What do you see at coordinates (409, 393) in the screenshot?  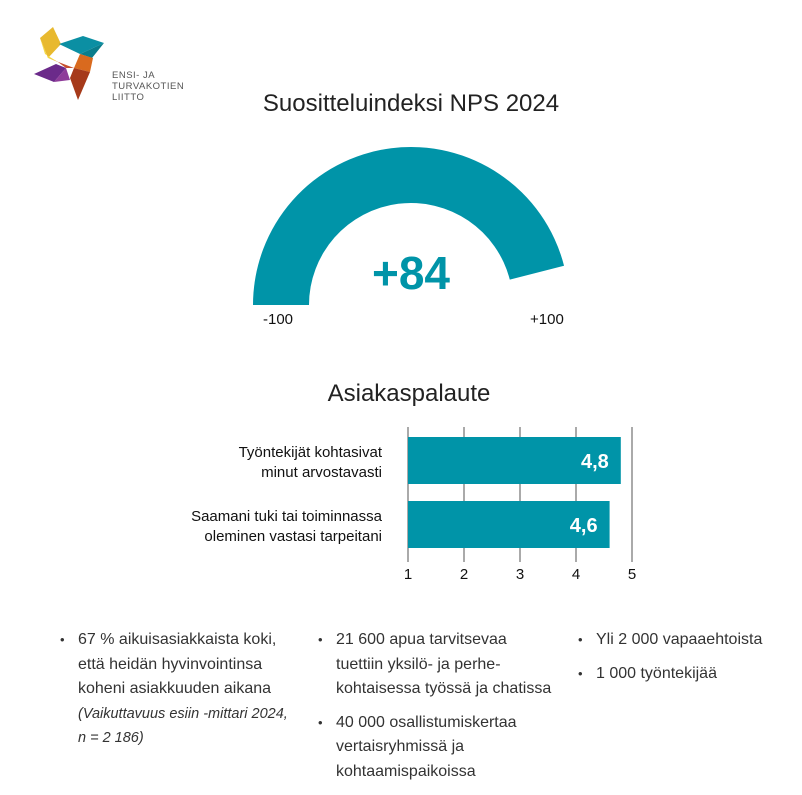 I see `feedback-title: Asiakaspalaute` at bounding box center [409, 393].